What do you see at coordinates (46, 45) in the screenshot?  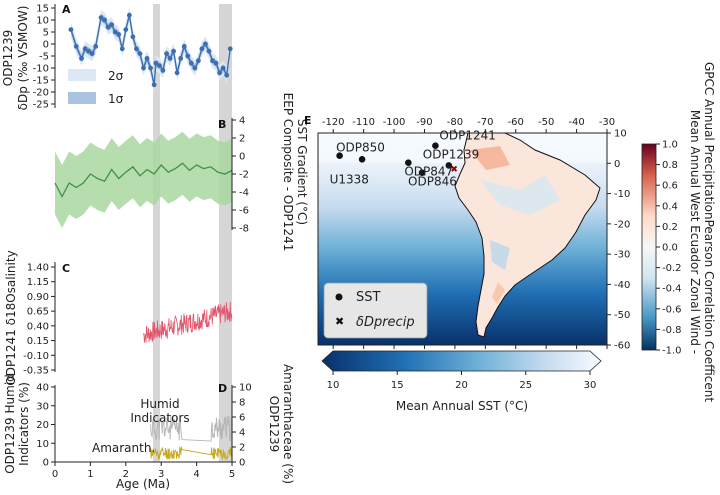 I see `y-tick-label: 0` at bounding box center [46, 45].